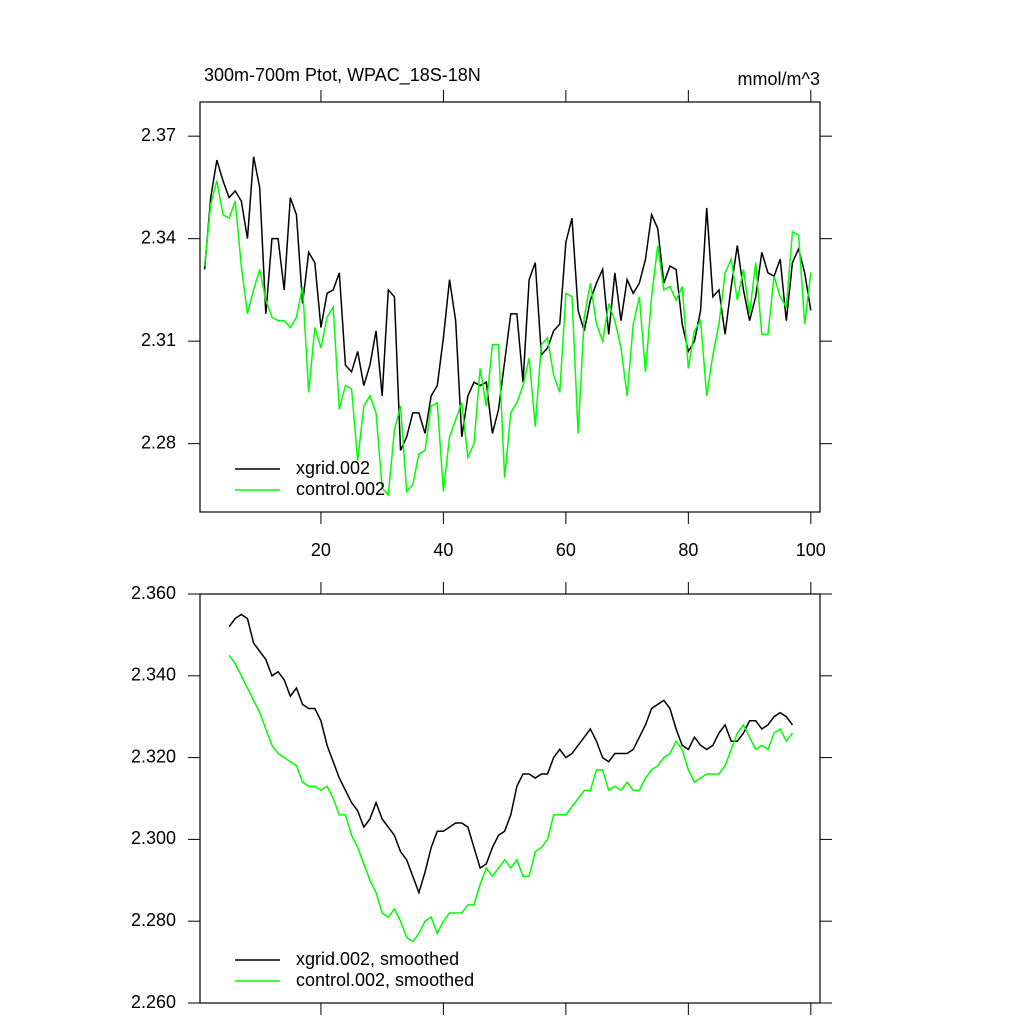 Image resolution: width=1024 pixels, height=1024 pixels. What do you see at coordinates (385, 980) in the screenshot?
I see `legend-label: control.002, smoothed` at bounding box center [385, 980].